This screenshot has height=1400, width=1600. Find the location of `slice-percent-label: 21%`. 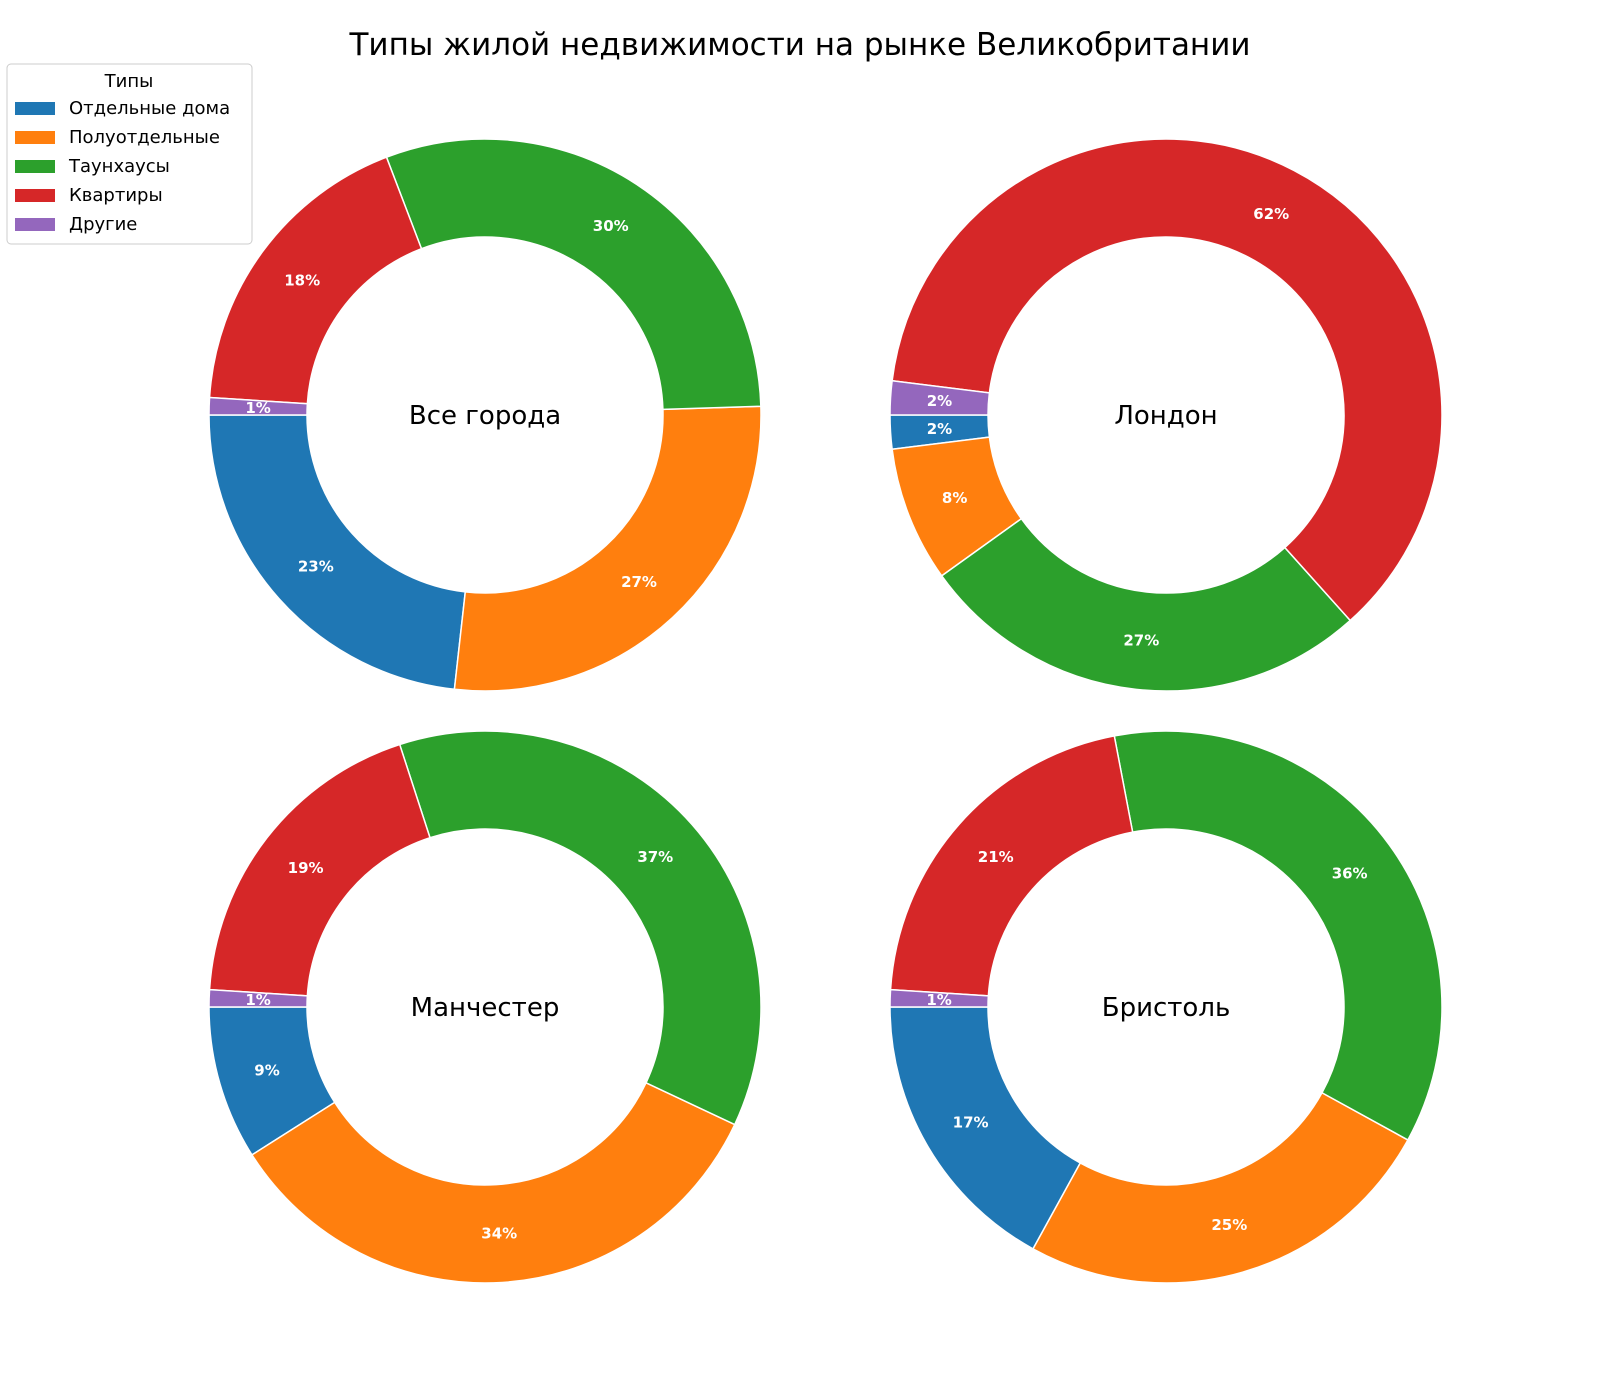

slice-percent-label: 21% is located at coordinates (996, 857).